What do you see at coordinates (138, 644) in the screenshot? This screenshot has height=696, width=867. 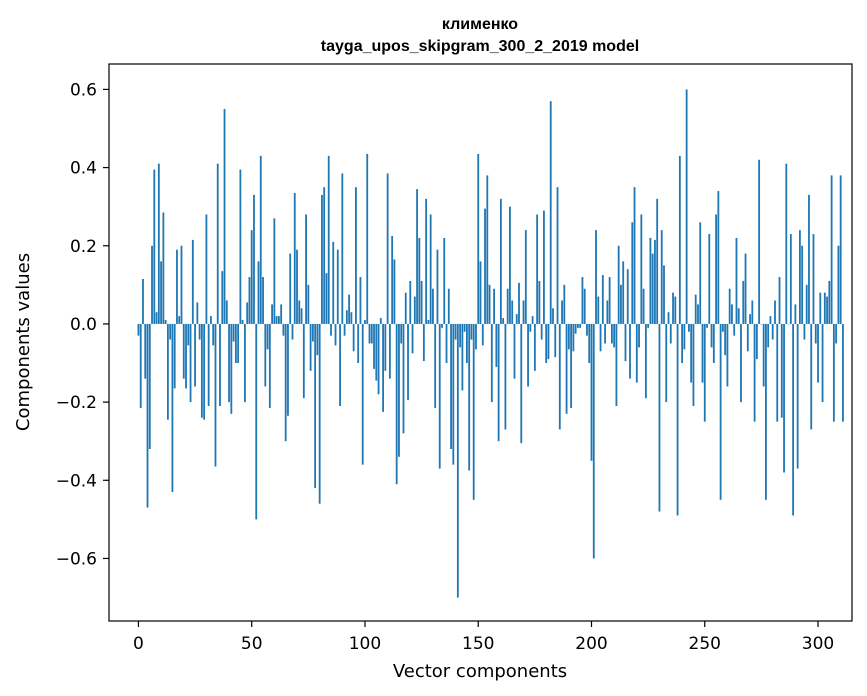 I see `x-tick-label: 0` at bounding box center [138, 644].